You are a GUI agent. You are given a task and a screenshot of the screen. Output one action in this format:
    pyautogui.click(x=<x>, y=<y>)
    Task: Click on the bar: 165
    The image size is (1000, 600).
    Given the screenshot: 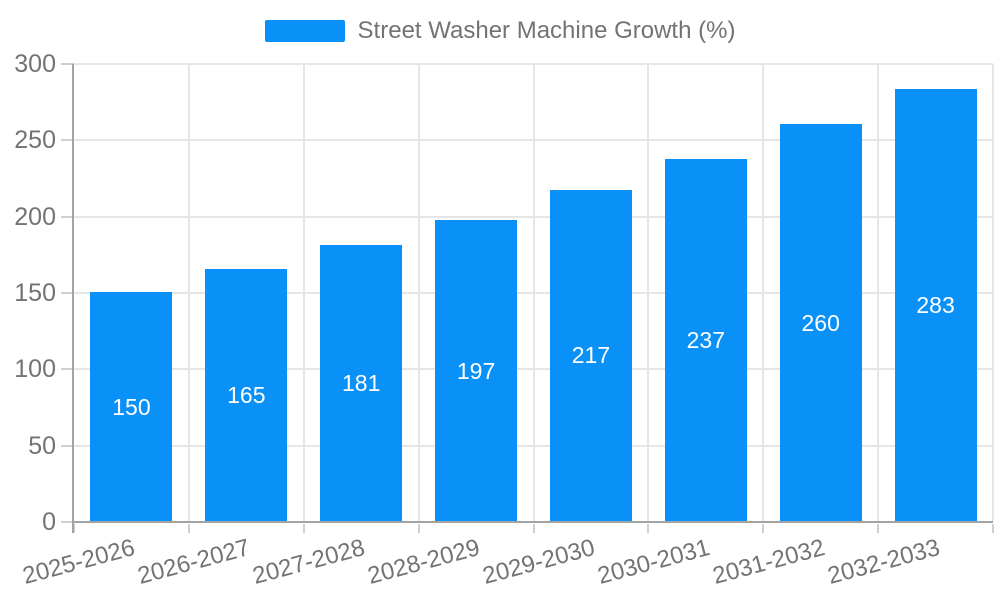 What is the action you would take?
    pyautogui.click(x=246, y=395)
    